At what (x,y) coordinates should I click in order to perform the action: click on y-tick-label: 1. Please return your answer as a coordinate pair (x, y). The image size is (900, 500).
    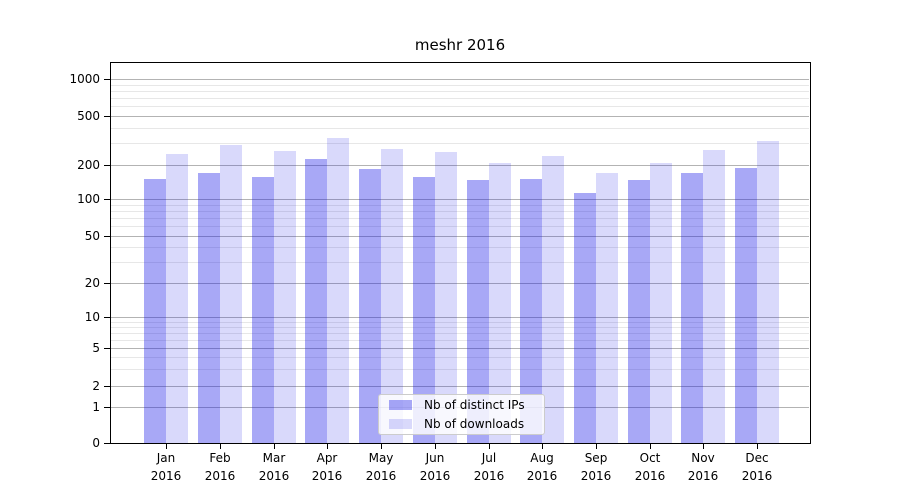
    Looking at the image, I should click on (96, 407).